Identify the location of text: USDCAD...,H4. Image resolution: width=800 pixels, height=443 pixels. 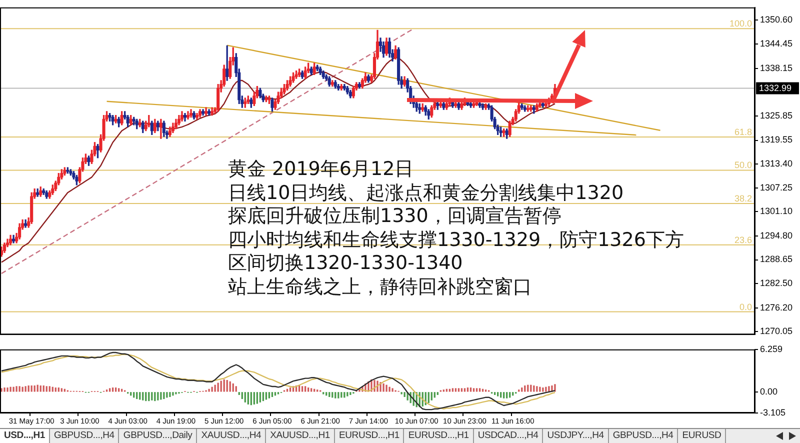
(509, 436).